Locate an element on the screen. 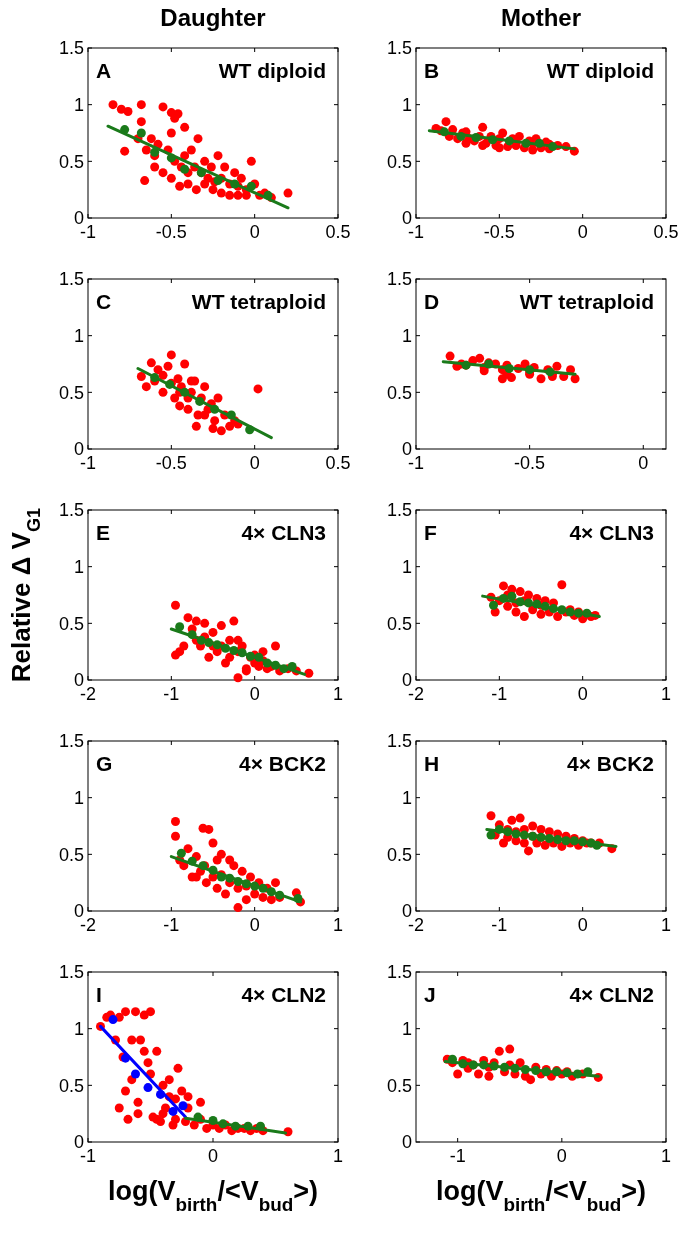 Image resolution: width=686 pixels, height=1234 pixels. chart-title: Mother is located at coordinates (541, 17).